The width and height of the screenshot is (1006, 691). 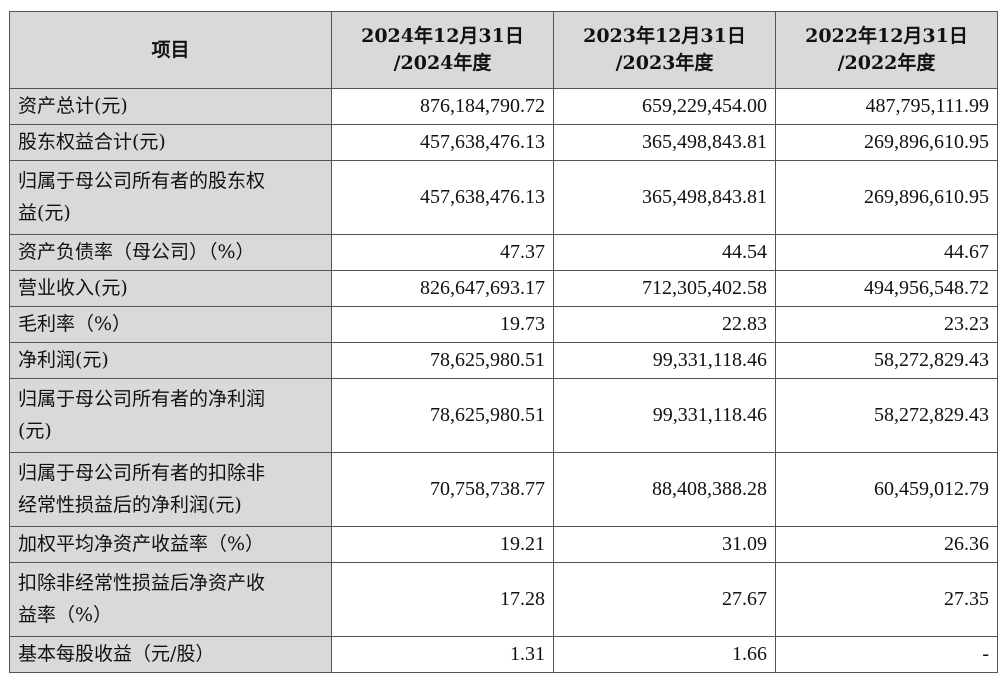 What do you see at coordinates (886, 50) in the screenshot?
I see `header-col-2022: 2022年12月31日 /2022年度` at bounding box center [886, 50].